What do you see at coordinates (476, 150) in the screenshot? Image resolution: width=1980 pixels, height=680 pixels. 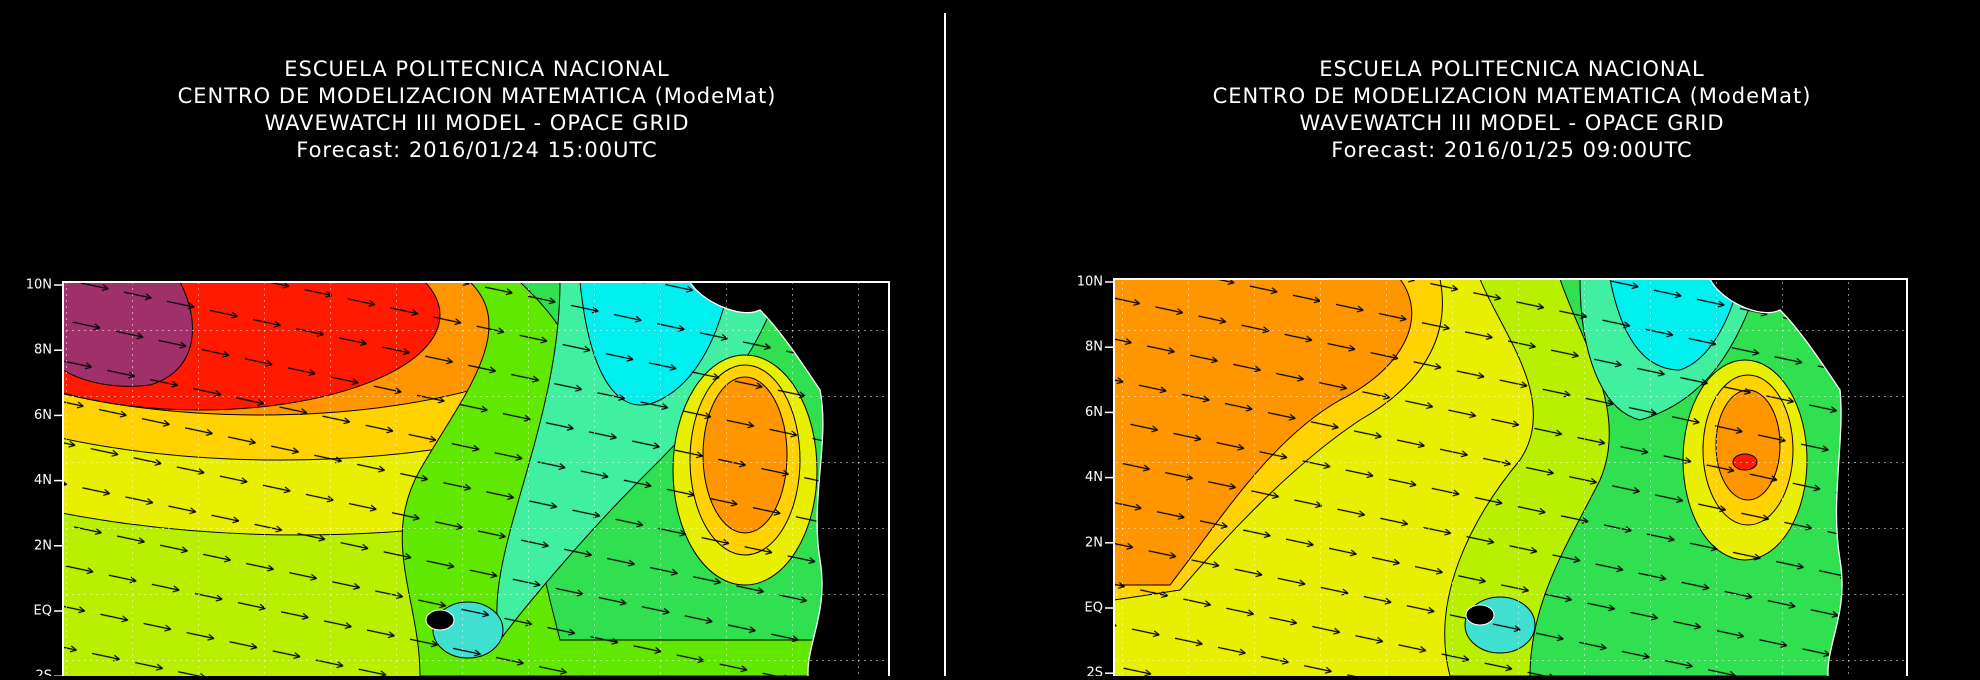 I see `title-line: Forecast: 2016/01/24 15:00UTC` at bounding box center [476, 150].